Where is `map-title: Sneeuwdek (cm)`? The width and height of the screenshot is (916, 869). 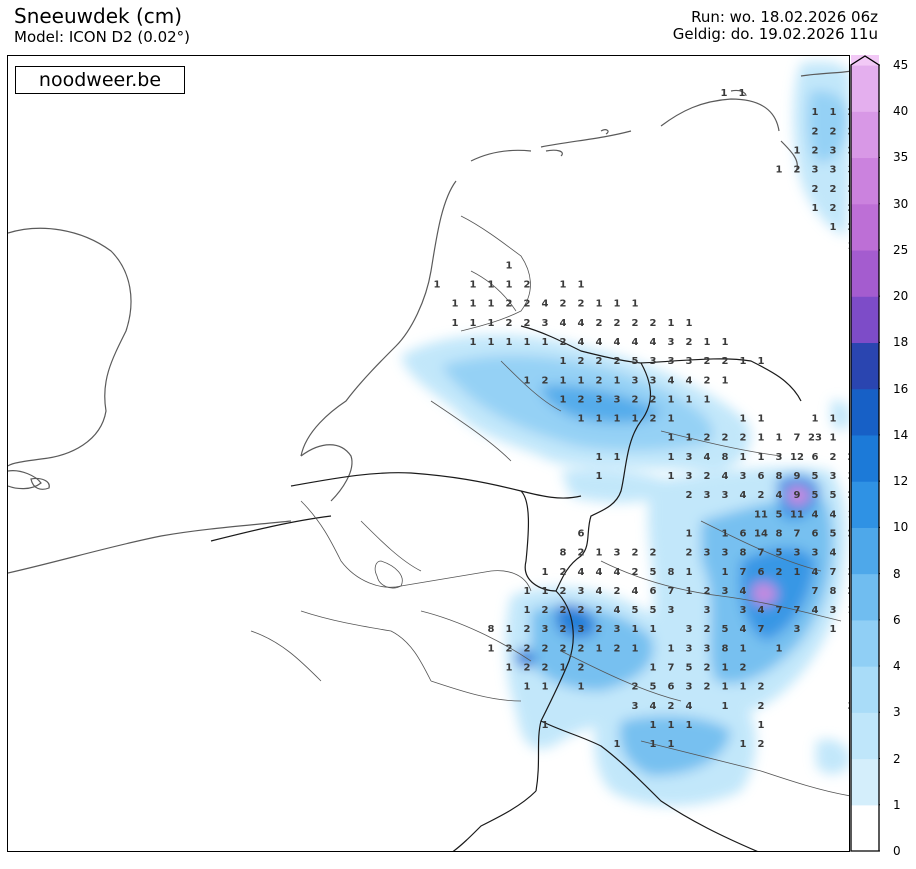 map-title: Sneeuwdek (cm) is located at coordinates (98, 16).